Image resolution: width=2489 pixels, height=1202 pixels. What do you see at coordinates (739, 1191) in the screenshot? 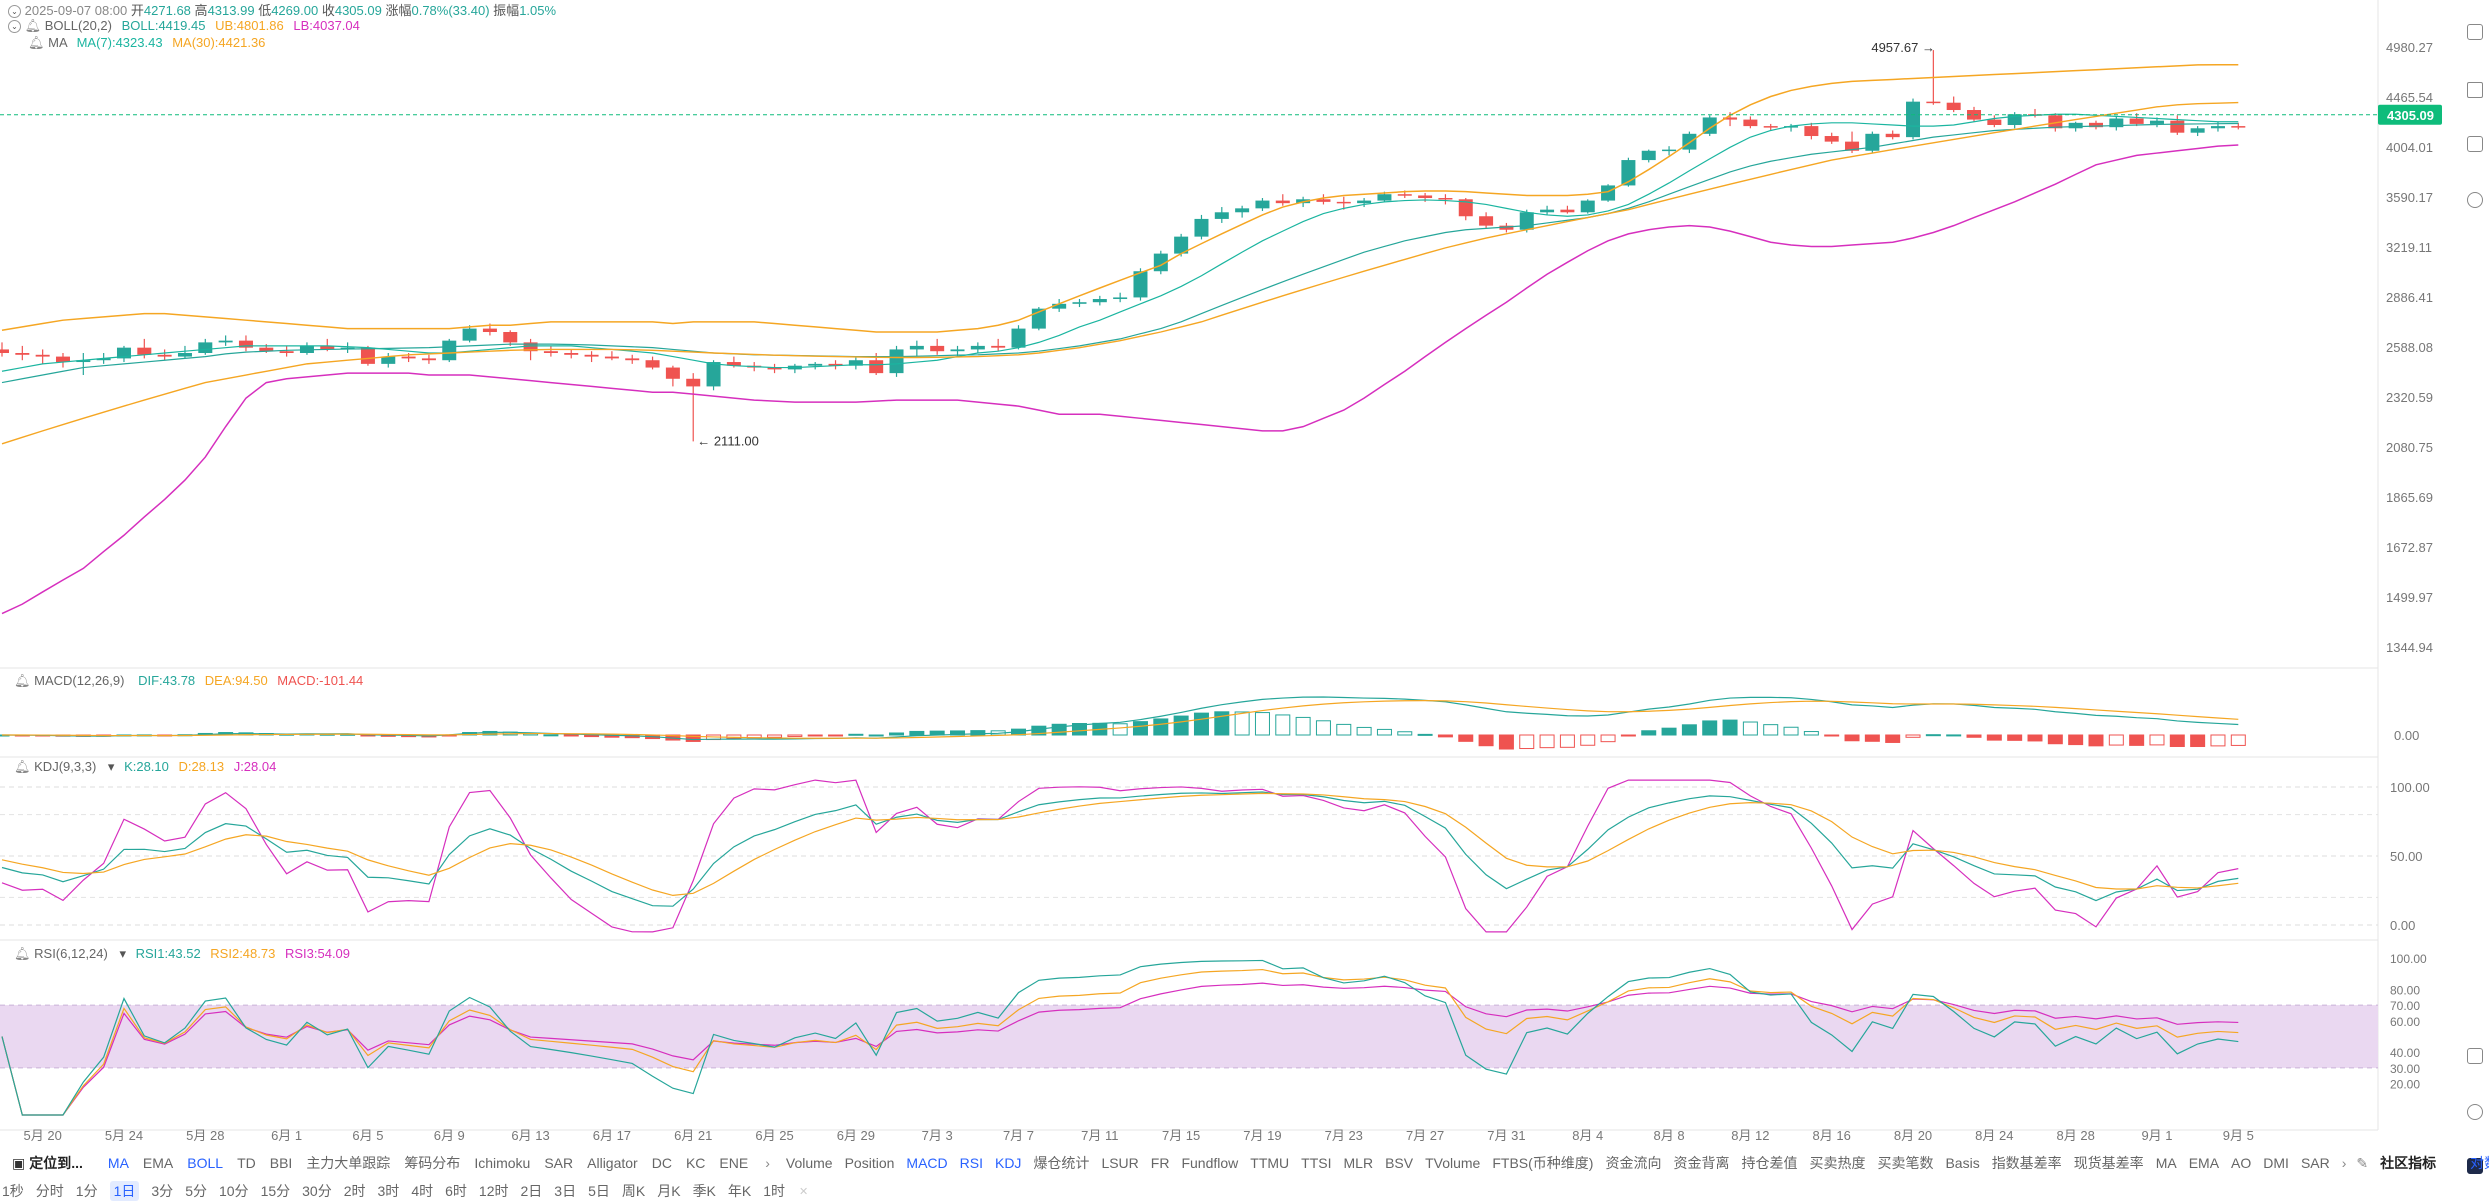
I see `timeframe-20: 年K` at bounding box center [739, 1191].